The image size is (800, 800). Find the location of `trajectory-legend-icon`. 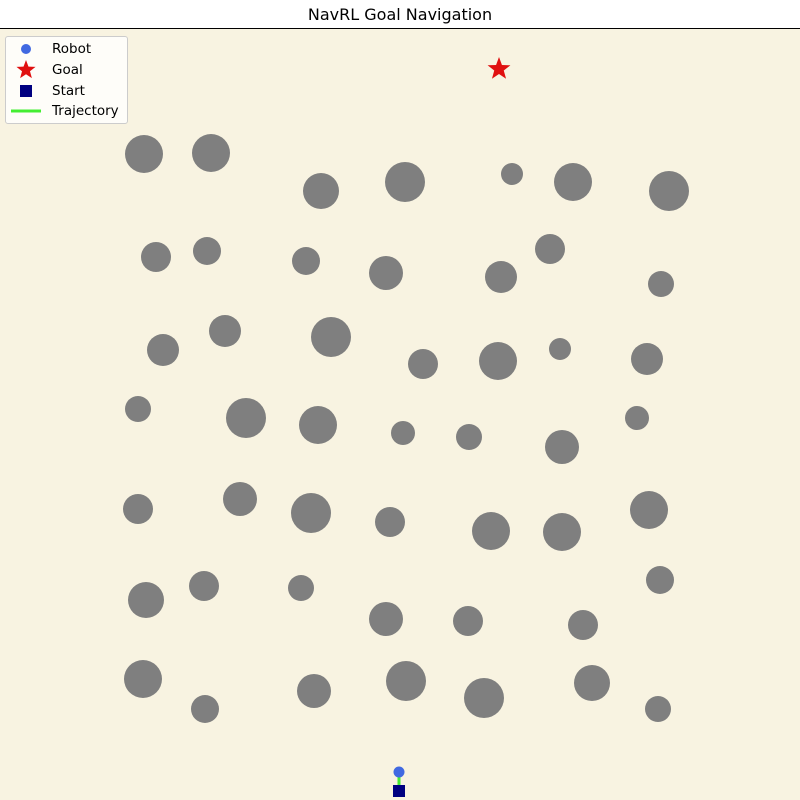

trajectory-legend-icon is located at coordinates (26, 111).